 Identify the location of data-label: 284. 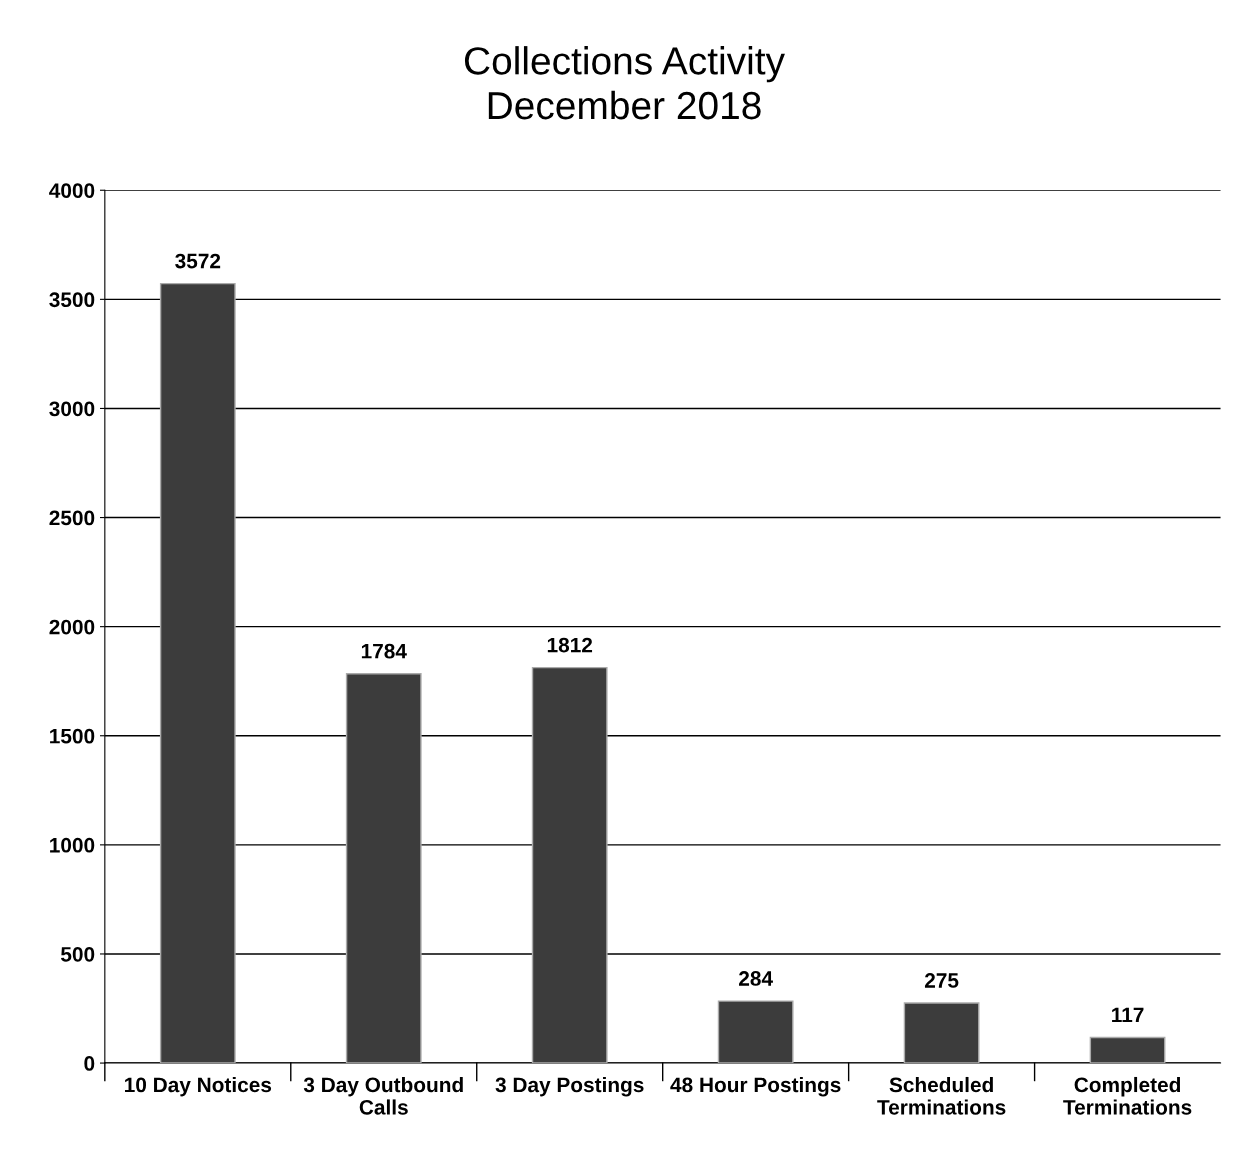
(756, 978).